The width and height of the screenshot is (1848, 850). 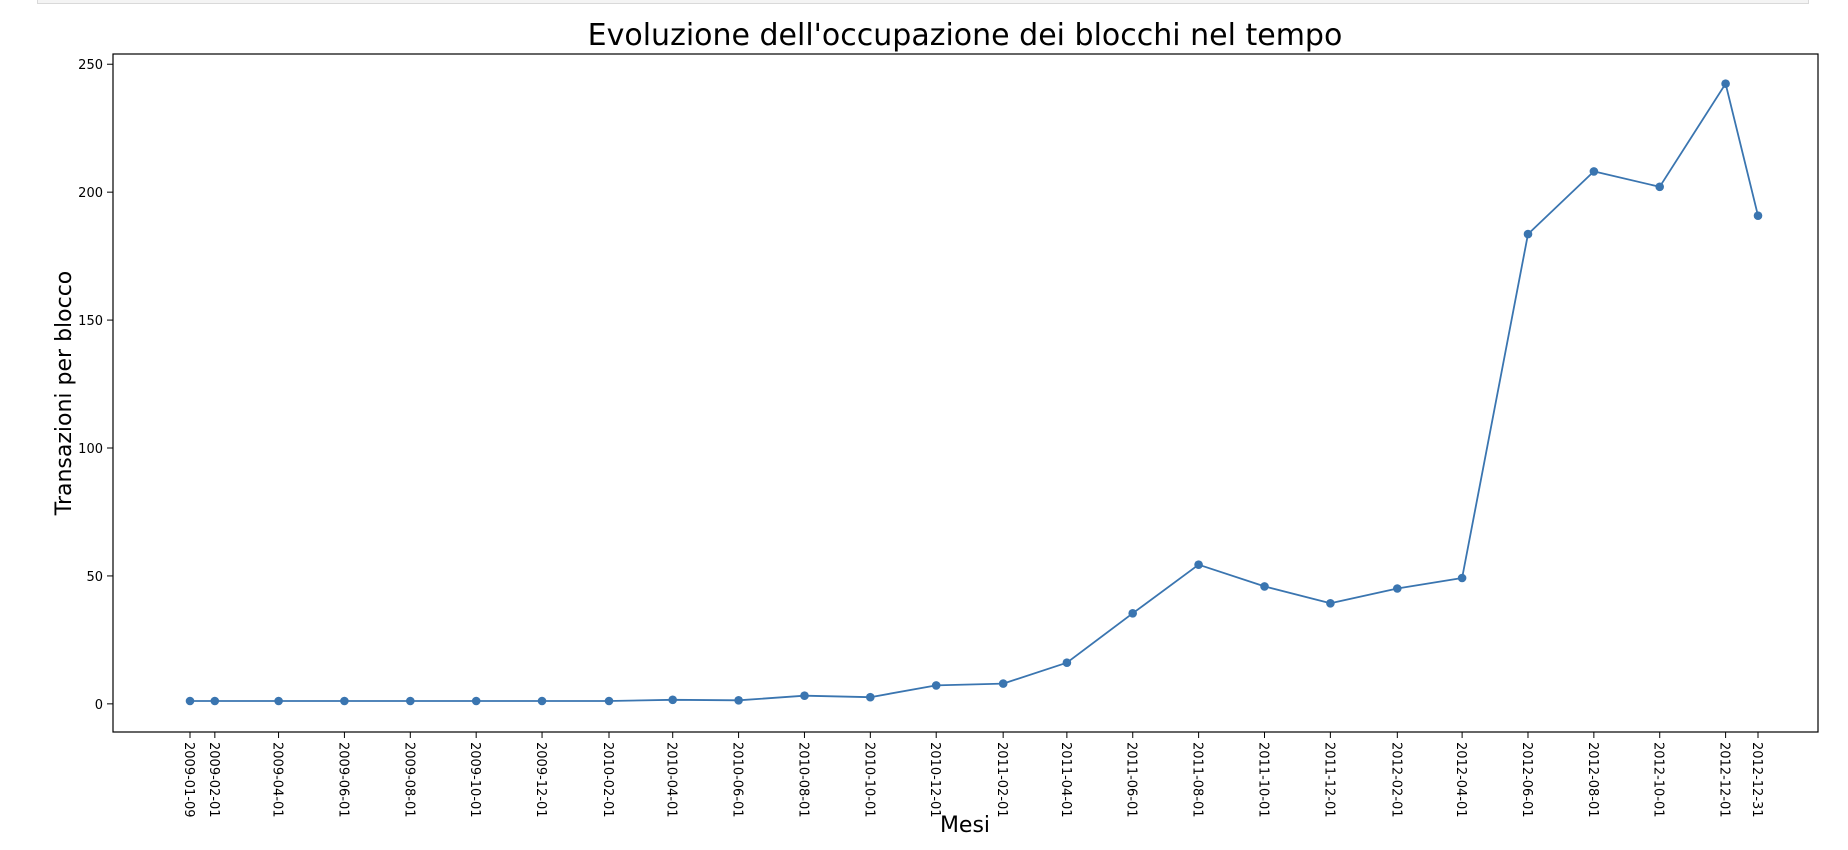 What do you see at coordinates (94, 577) in the screenshot?
I see `y-tick-label: 50` at bounding box center [94, 577].